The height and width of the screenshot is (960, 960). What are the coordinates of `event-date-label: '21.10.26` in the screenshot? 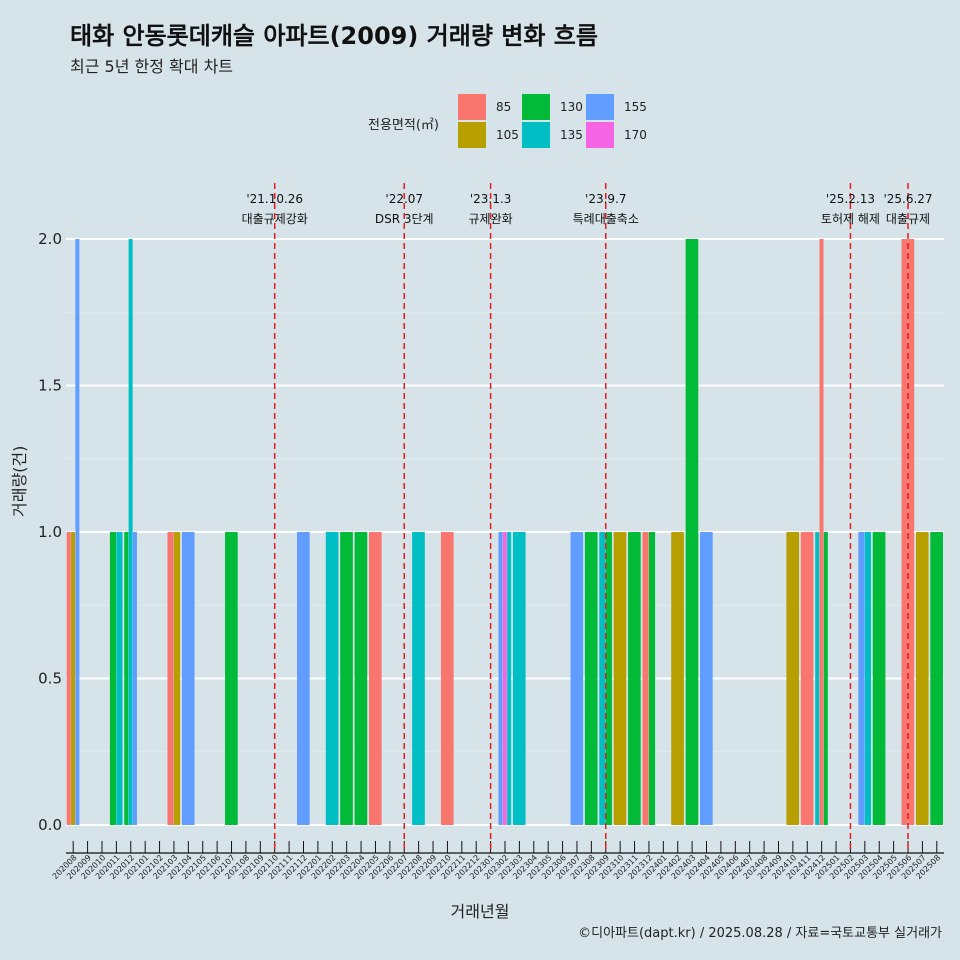 It's located at (274, 199).